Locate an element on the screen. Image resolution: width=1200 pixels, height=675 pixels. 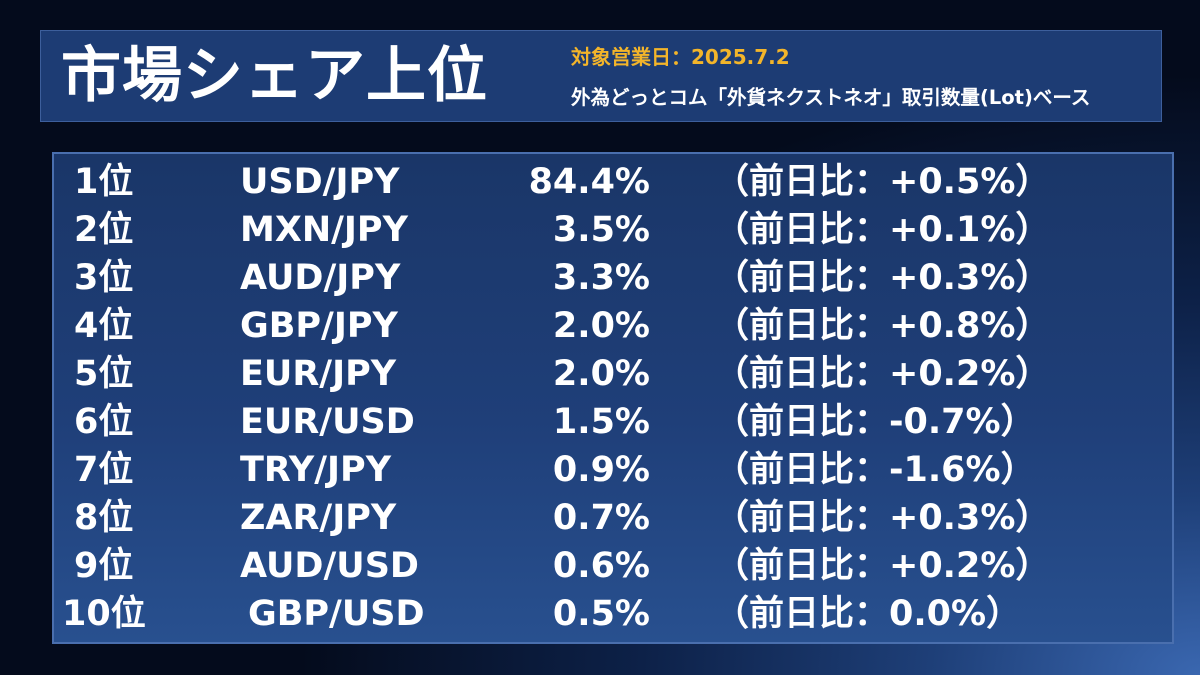
table-row: 3位 AUD/JPY 3.3% （前日比：+0.3%） is located at coordinates (613, 278).